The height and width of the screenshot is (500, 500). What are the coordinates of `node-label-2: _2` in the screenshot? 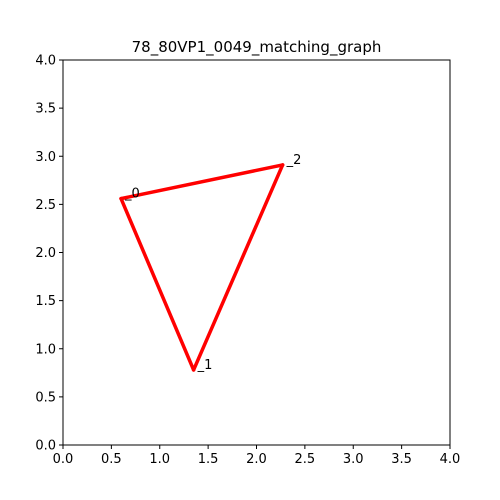 It's located at (294, 160).